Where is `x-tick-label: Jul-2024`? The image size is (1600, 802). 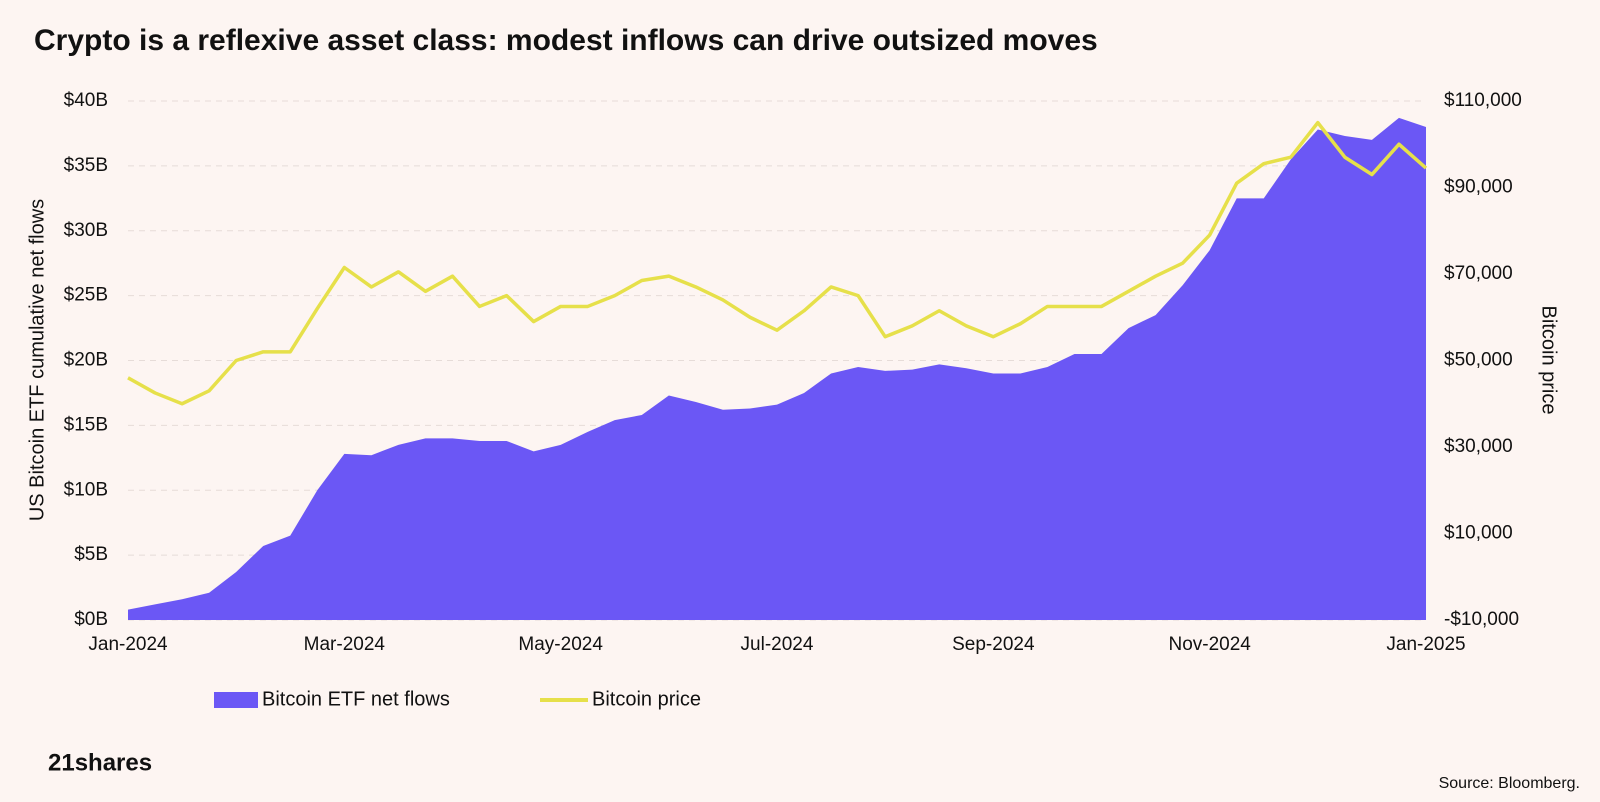 x-tick-label: Jul-2024 is located at coordinates (777, 644).